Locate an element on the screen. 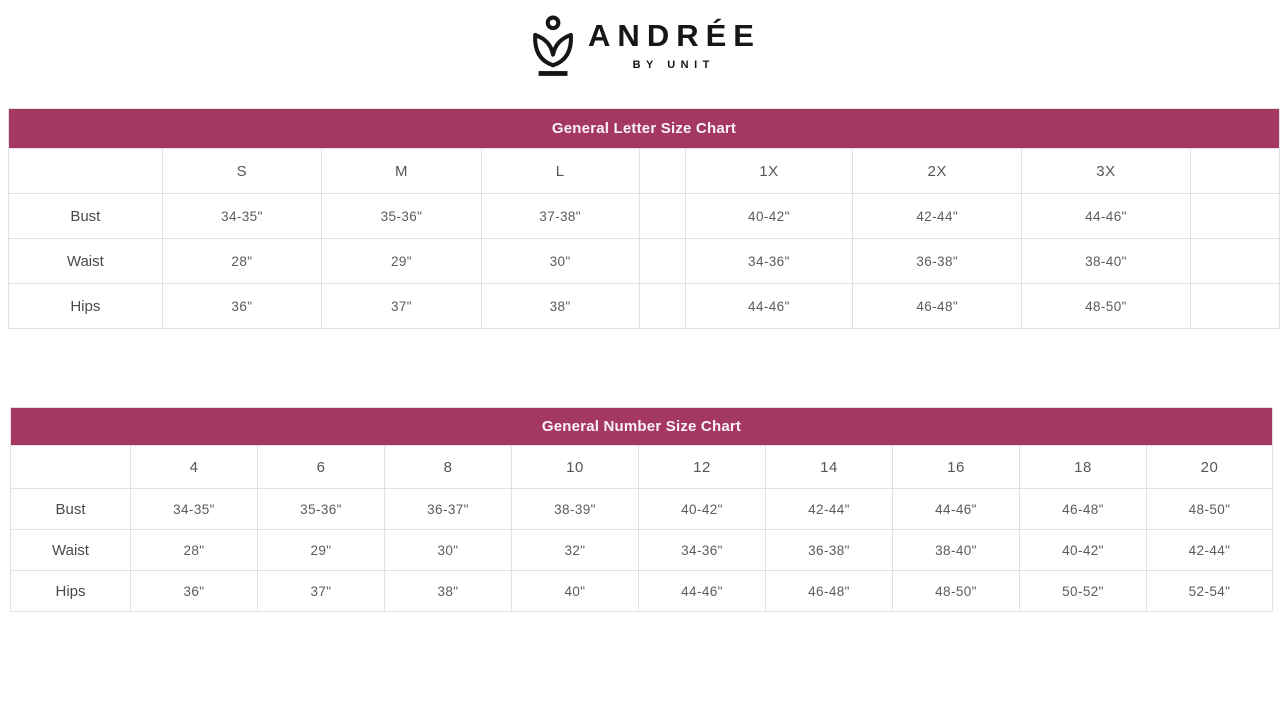 The height and width of the screenshot is (720, 1280). table-title: General Number Size Chart is located at coordinates (641, 426).